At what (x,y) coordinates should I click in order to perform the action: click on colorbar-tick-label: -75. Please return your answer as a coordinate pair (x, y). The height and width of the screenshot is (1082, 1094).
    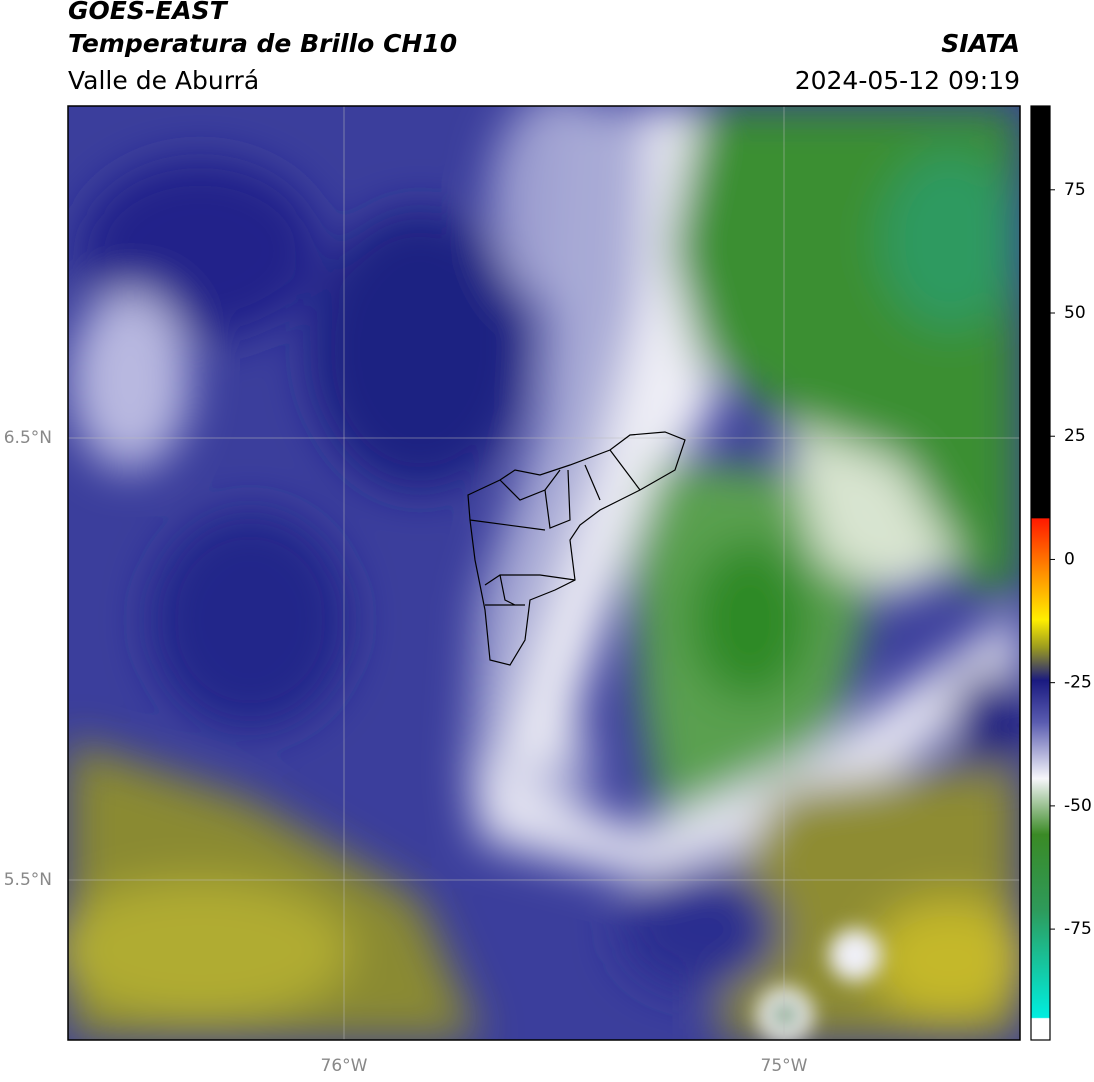
    Looking at the image, I should click on (1078, 929).